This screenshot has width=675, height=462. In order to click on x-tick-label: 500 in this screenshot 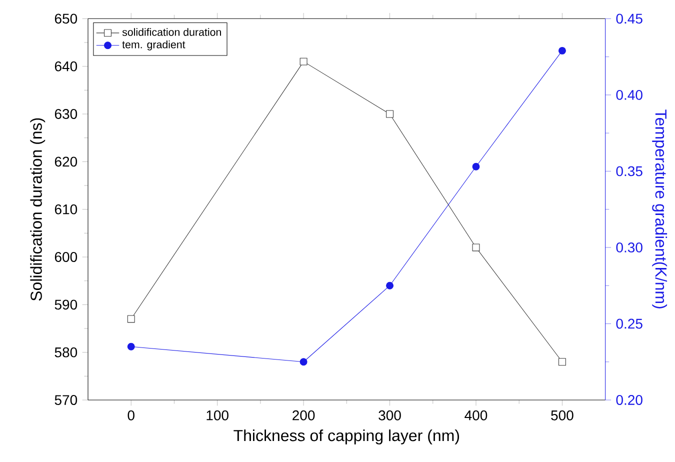, I will do `click(562, 415)`.